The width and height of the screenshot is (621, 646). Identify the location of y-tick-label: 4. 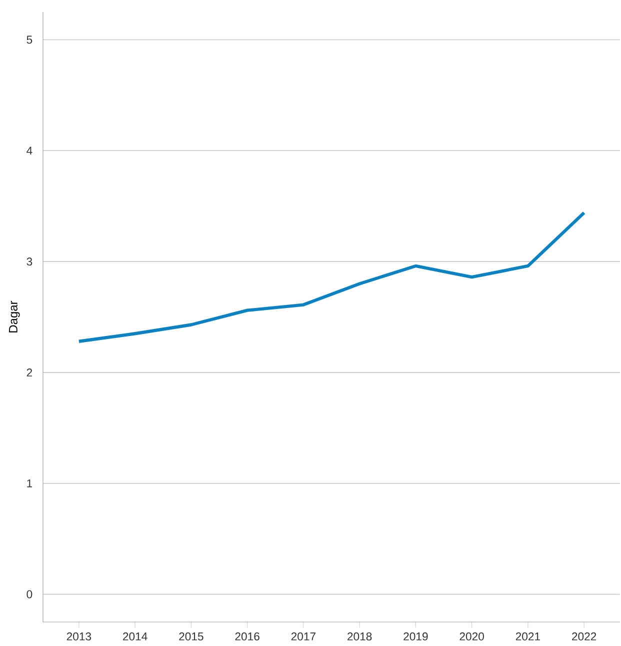
(29, 150).